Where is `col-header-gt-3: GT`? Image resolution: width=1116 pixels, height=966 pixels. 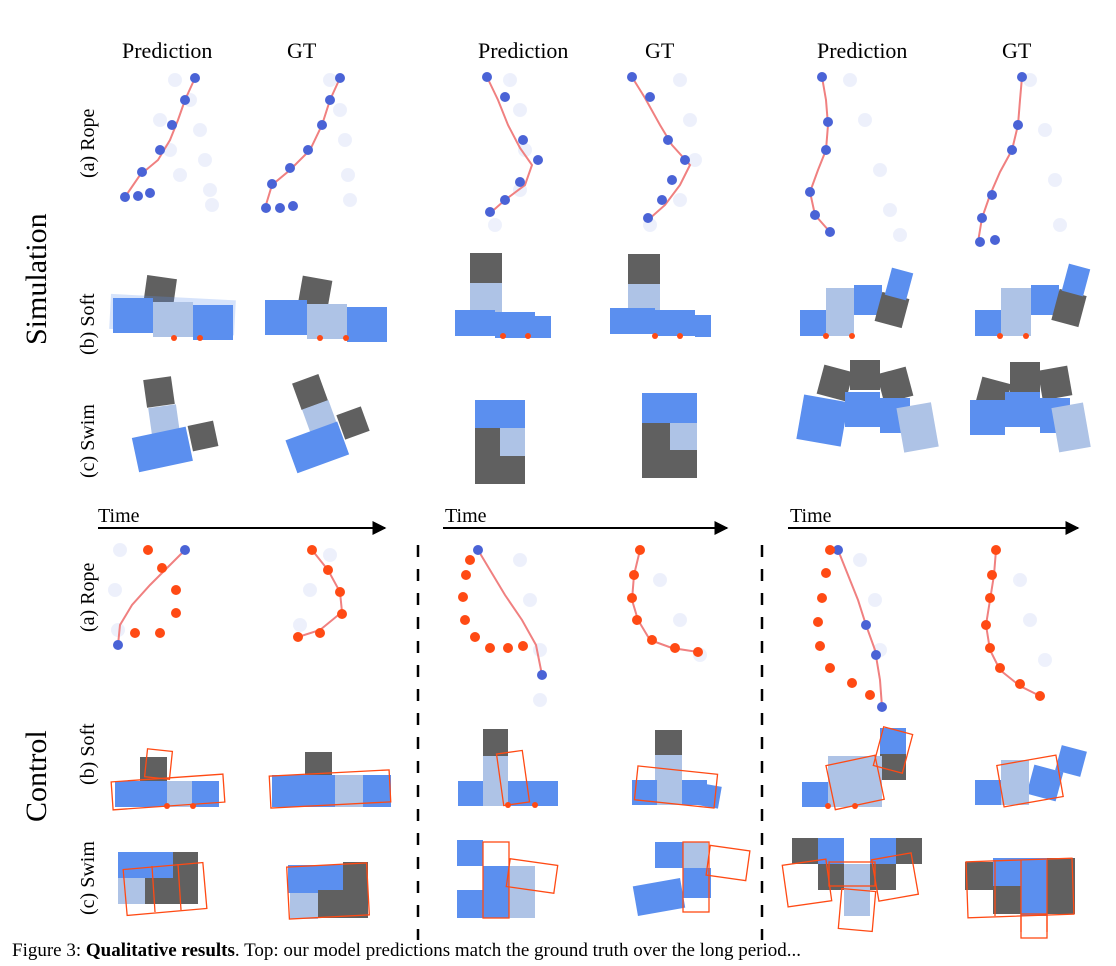
col-header-gt-3: GT is located at coordinates (1017, 50).